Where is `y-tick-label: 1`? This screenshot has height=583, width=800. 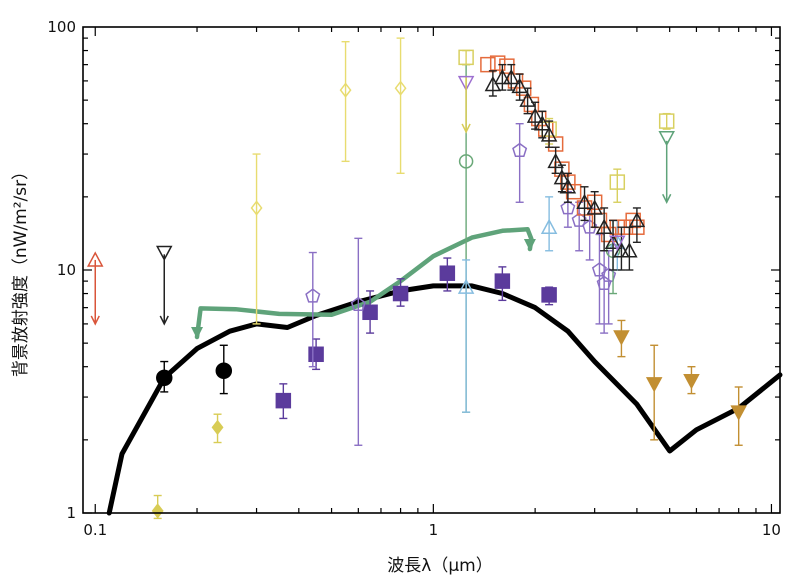 y-tick-label: 1 is located at coordinates (71, 513).